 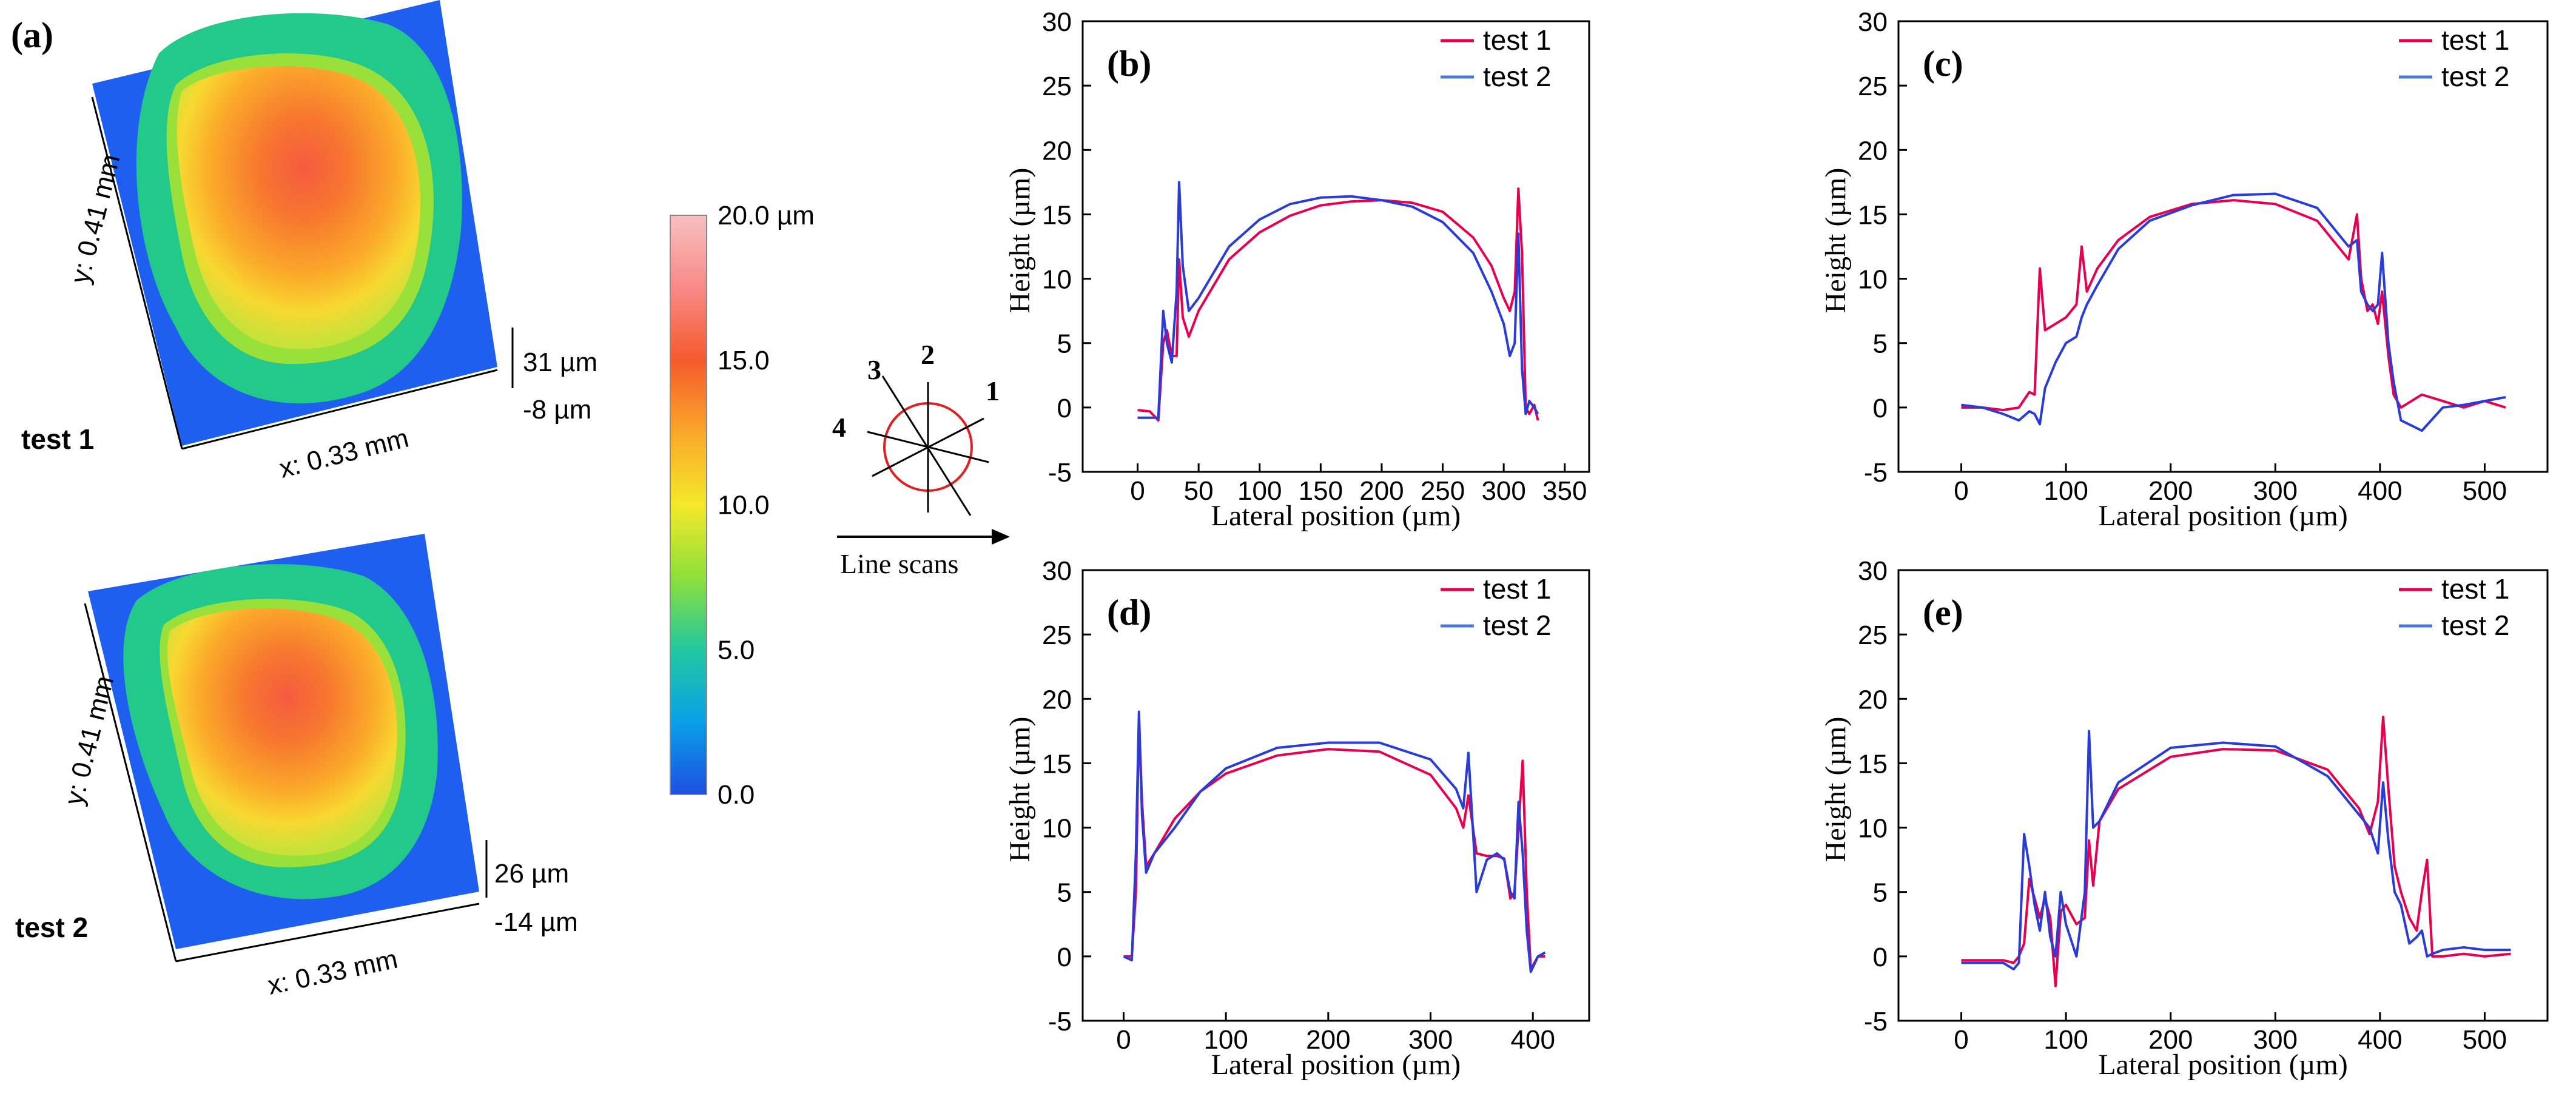 What do you see at coordinates (766, 215) in the screenshot?
I see `colorbar-tick-label: 20.0 µm` at bounding box center [766, 215].